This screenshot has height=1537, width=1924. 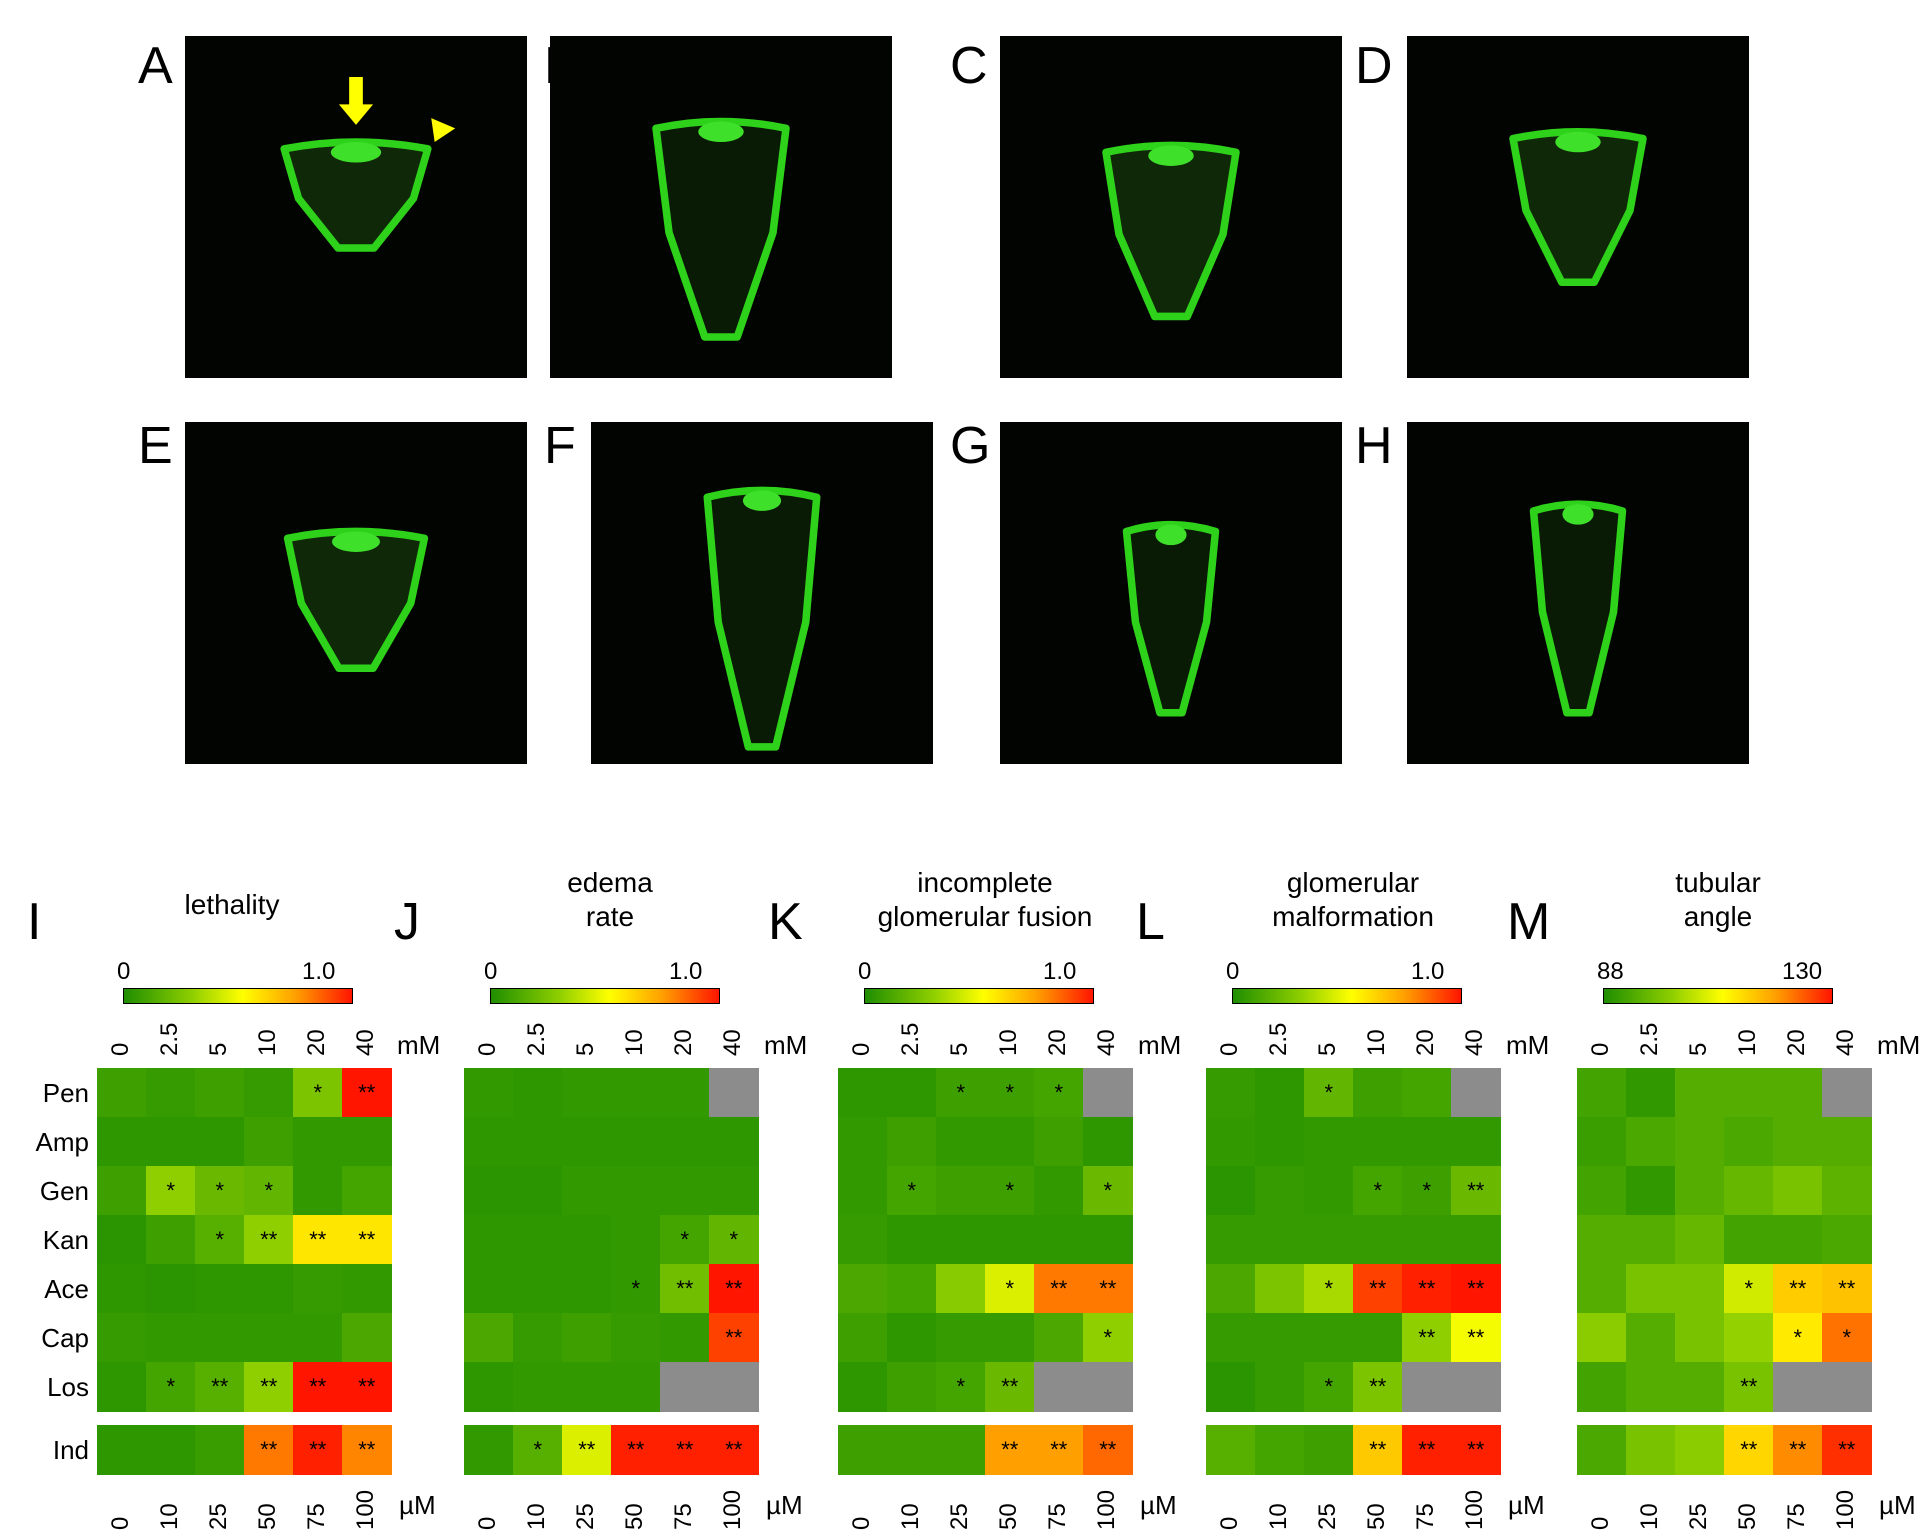 I want to click on heatmap-title-line: tubular, so click(x=1718, y=882).